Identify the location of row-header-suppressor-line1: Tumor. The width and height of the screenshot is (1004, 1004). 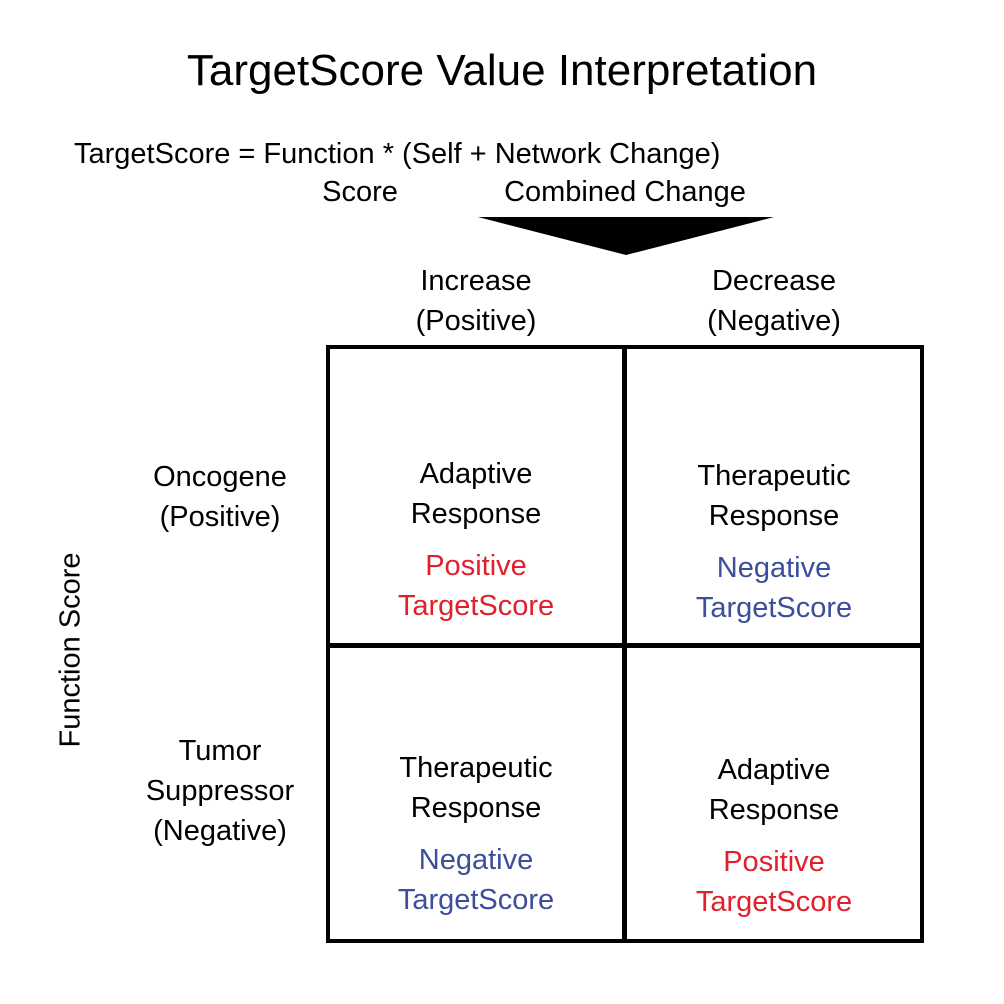
(220, 751).